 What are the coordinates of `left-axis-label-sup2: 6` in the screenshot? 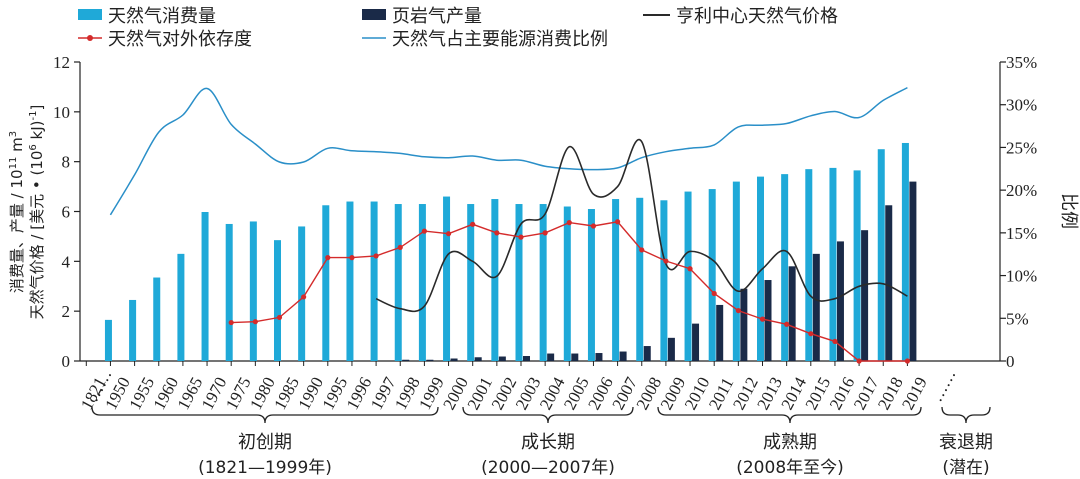 It's located at (33, 147).